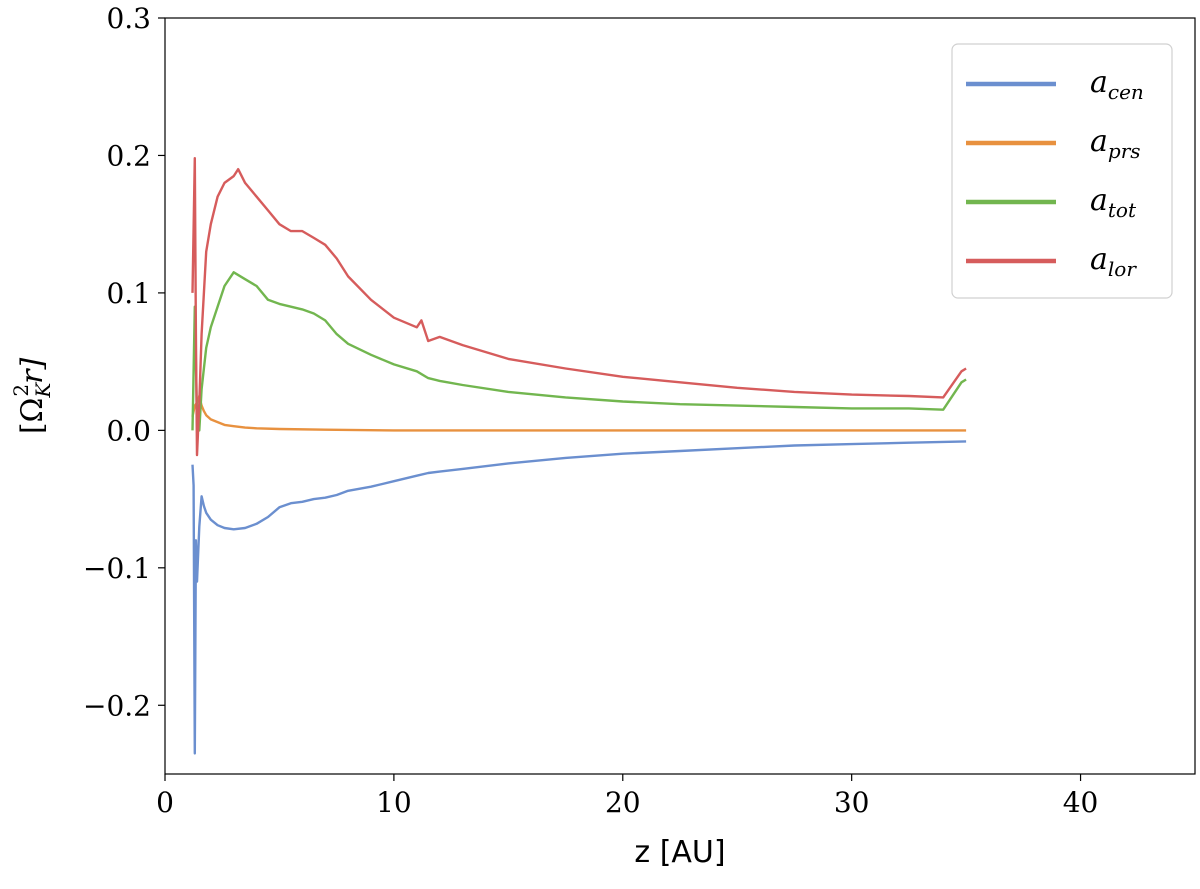 Image resolution: width=1200 pixels, height=889 pixels. What do you see at coordinates (852, 802) in the screenshot?
I see `x-tick-label: 30` at bounding box center [852, 802].